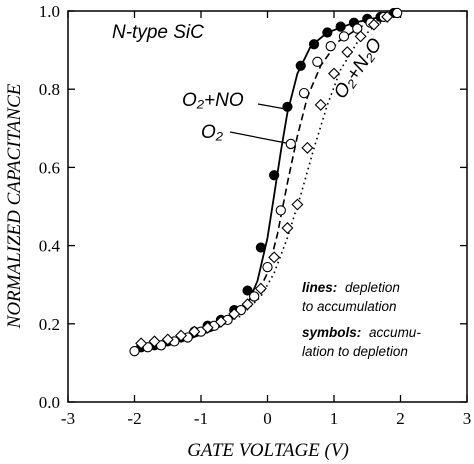 The height and width of the screenshot is (464, 474). I want to click on x-tick-label: -2, so click(134, 418).